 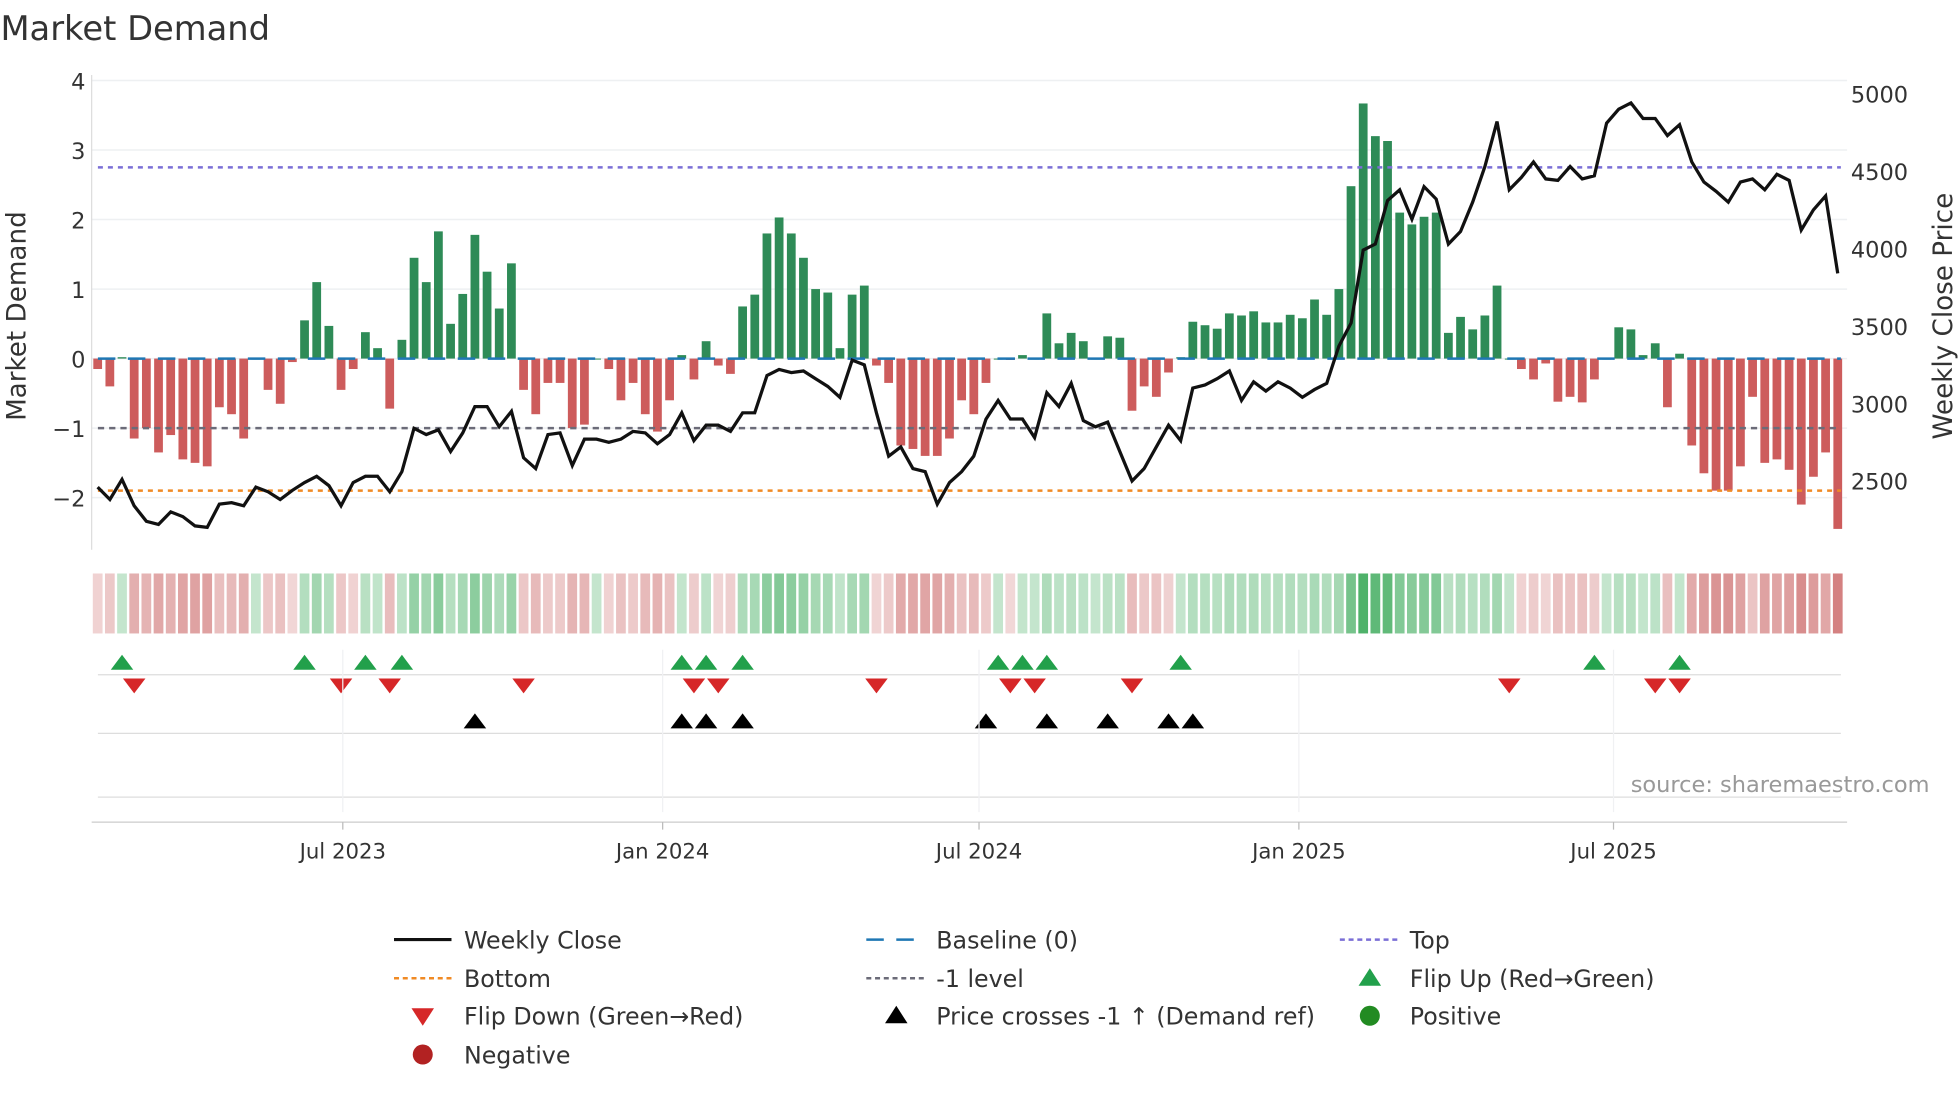 I want to click on left-tick-label: −1, so click(x=68, y=430).